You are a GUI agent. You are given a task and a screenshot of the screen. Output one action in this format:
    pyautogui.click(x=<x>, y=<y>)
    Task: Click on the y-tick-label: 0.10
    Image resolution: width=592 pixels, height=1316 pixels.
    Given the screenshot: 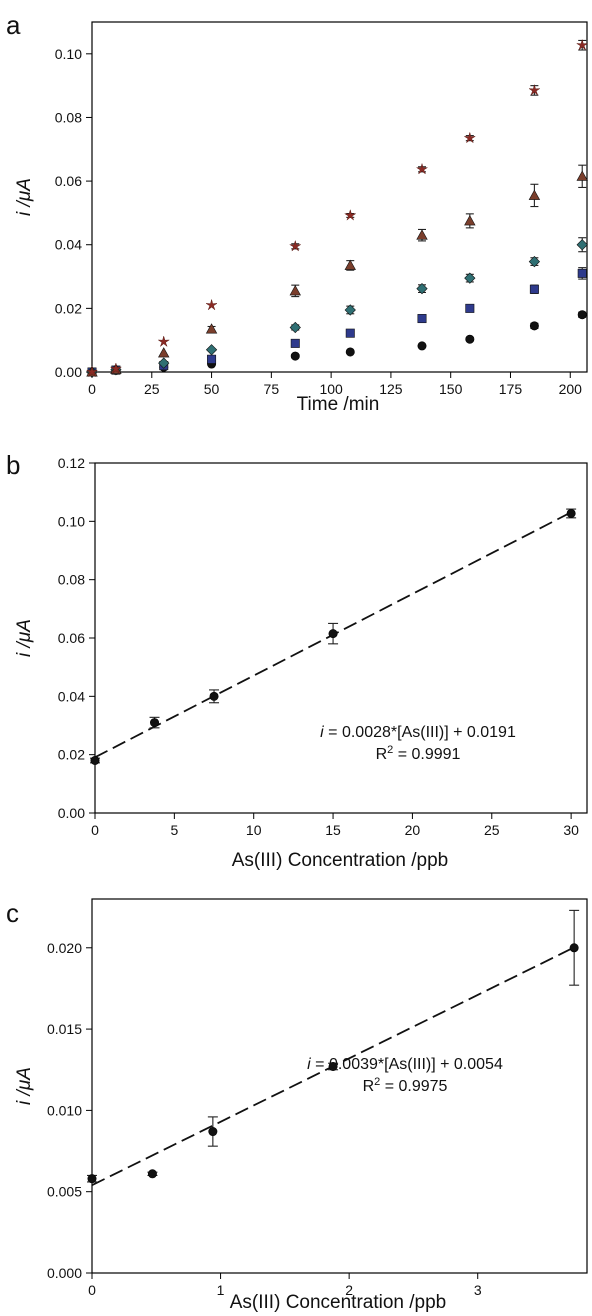 What is the action you would take?
    pyautogui.click(x=68, y=54)
    